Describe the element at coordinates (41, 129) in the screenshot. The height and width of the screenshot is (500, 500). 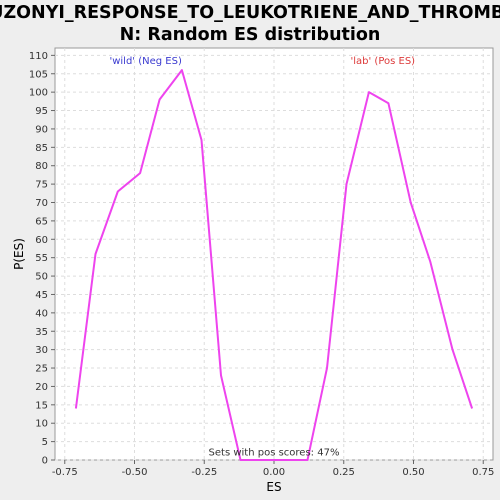
I see `y-tick-label: 90` at that location.